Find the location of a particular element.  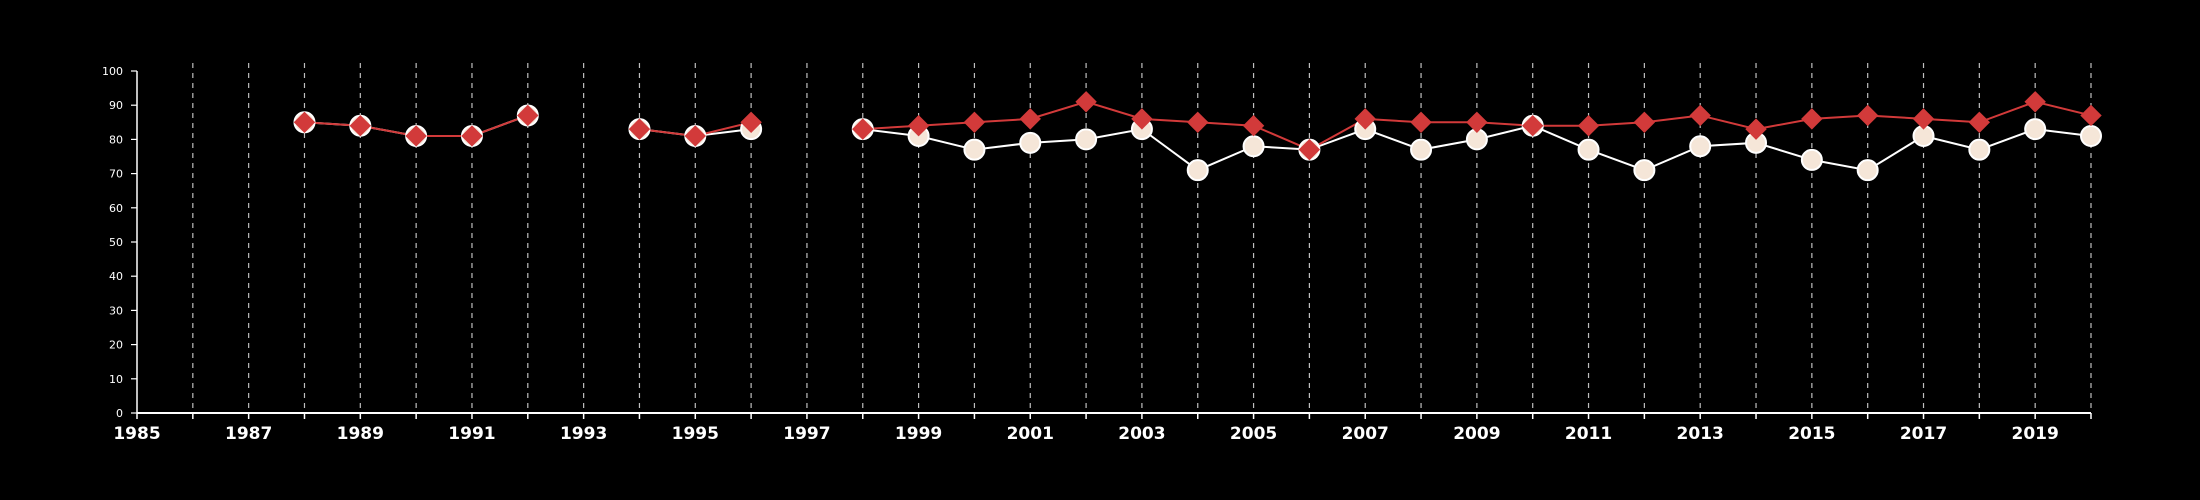

series-layer is located at coordinates (1197, 136).